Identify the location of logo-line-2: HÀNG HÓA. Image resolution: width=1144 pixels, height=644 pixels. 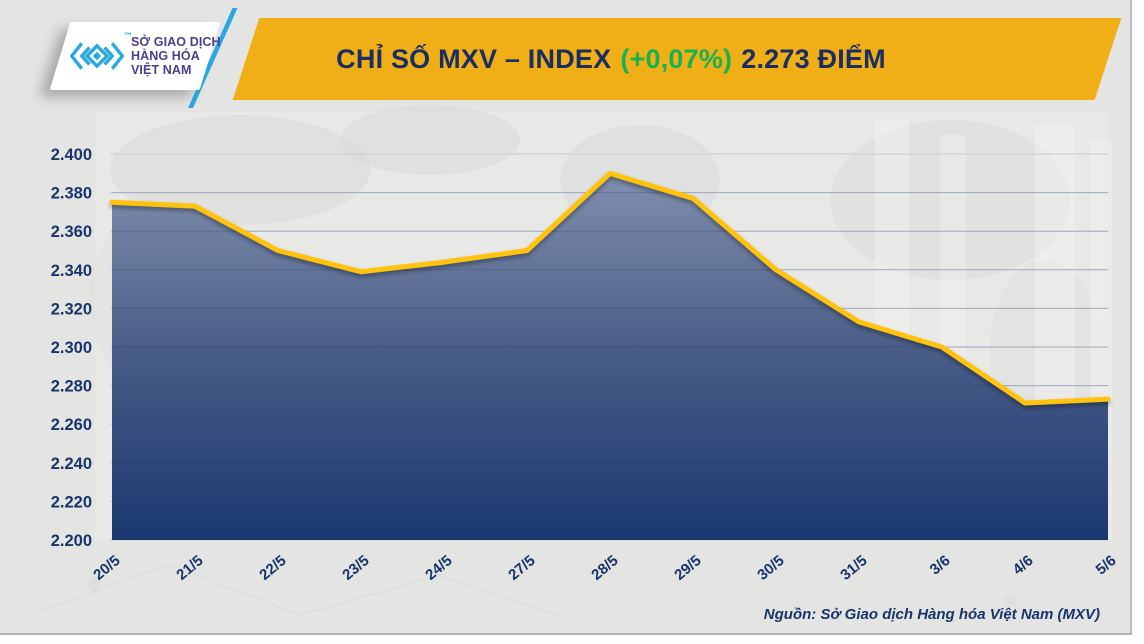
(165, 55).